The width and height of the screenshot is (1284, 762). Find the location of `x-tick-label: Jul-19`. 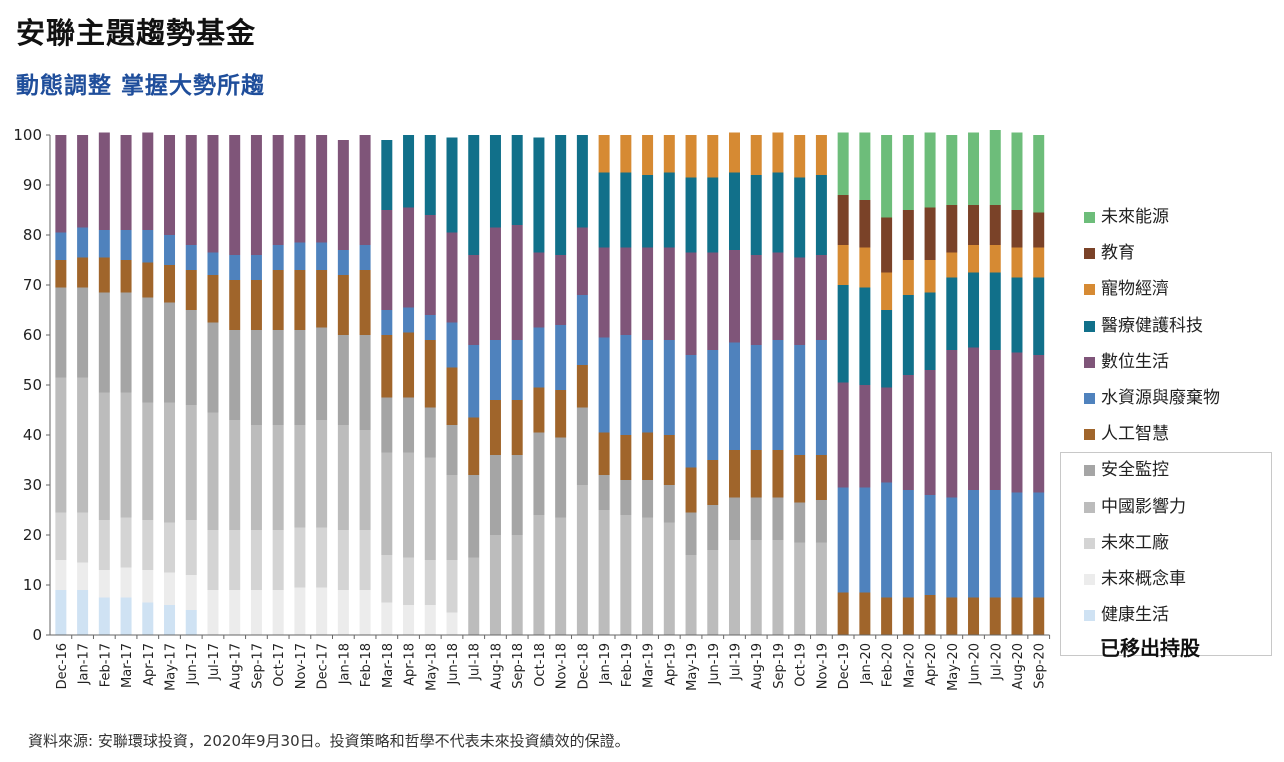

x-tick-label: Jul-19 is located at coordinates (735, 662).